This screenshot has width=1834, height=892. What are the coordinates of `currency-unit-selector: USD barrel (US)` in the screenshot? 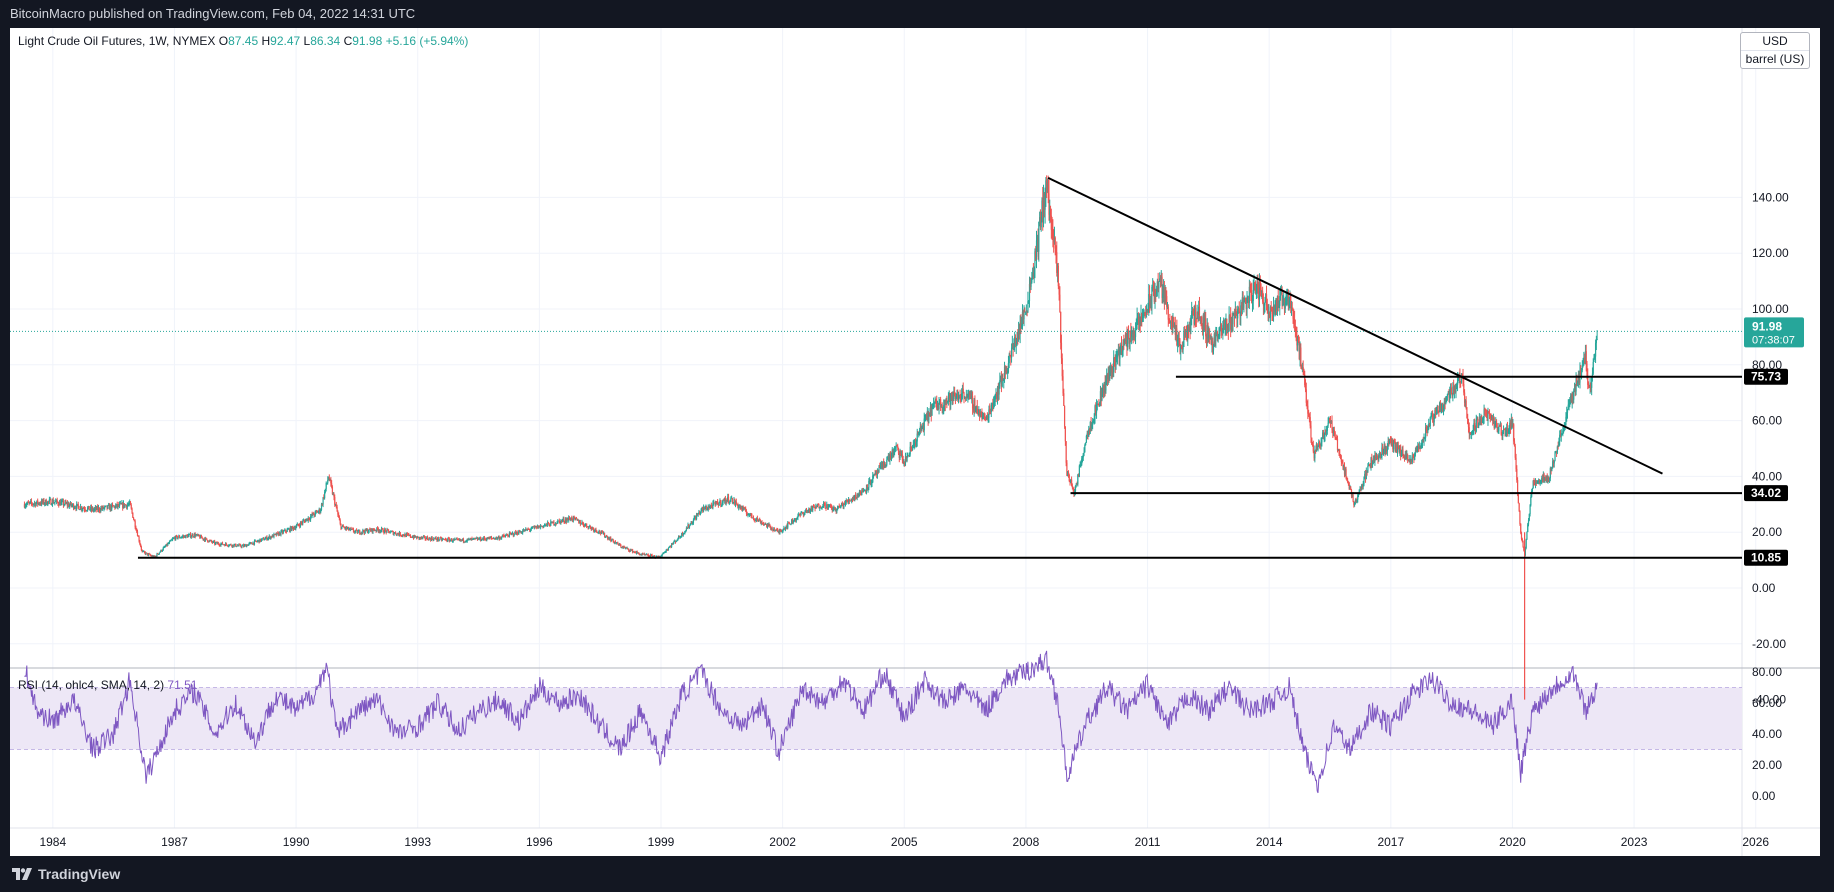 It's located at (1775, 50).